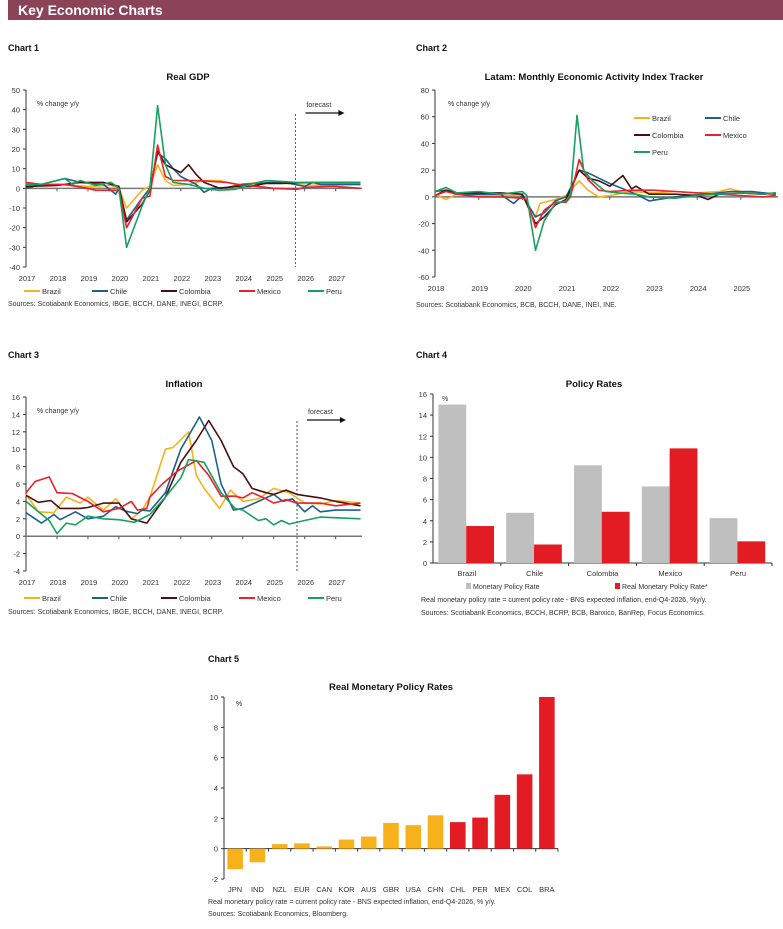 The height and width of the screenshot is (929, 783). Describe the element at coordinates (23, 355) in the screenshot. I see `chart-label: Chart 3` at that location.